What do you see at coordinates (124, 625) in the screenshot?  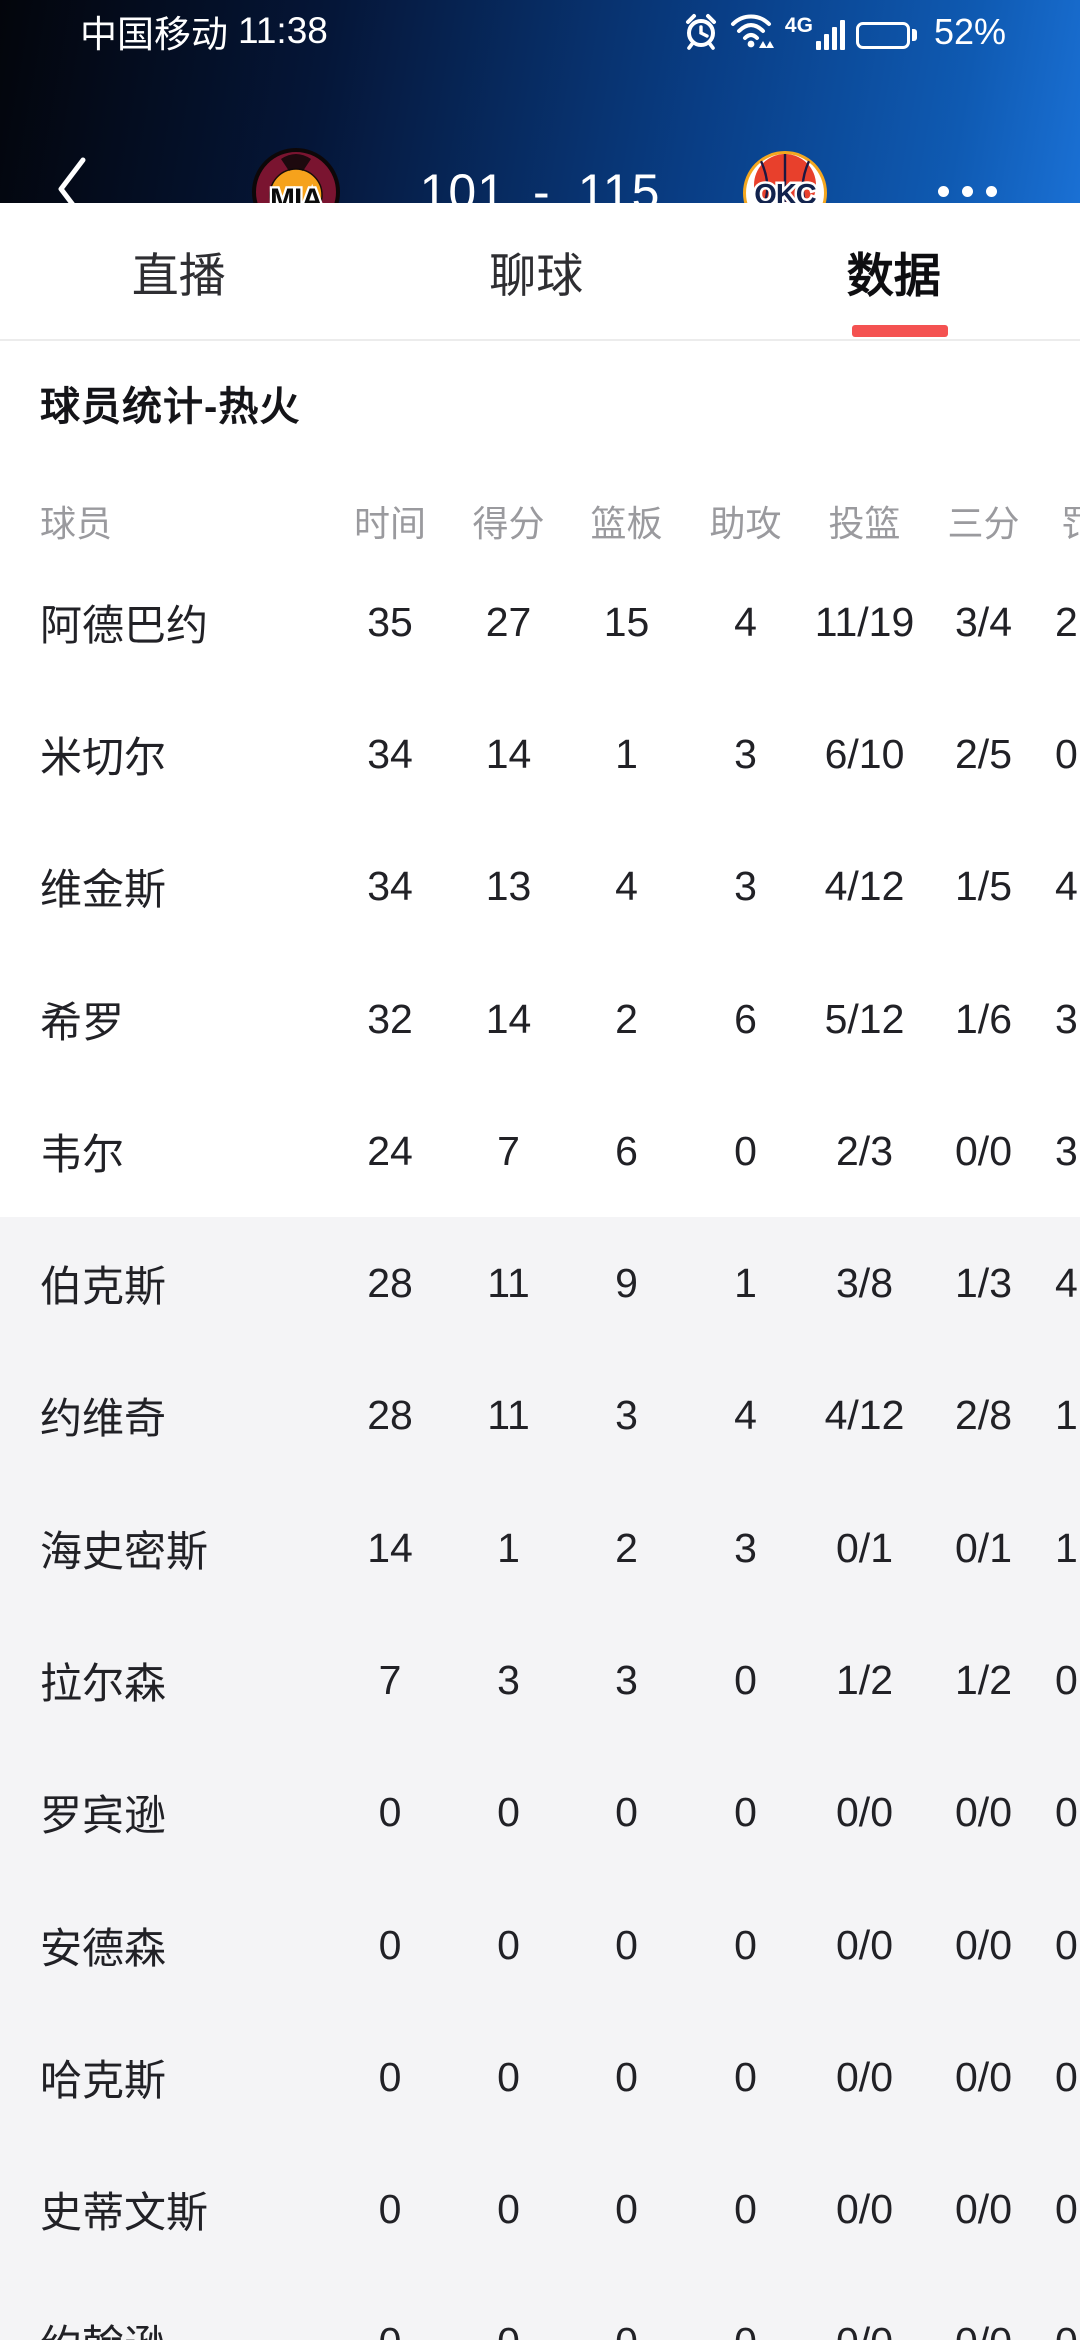 I see `player-name: 阿德巴约` at bounding box center [124, 625].